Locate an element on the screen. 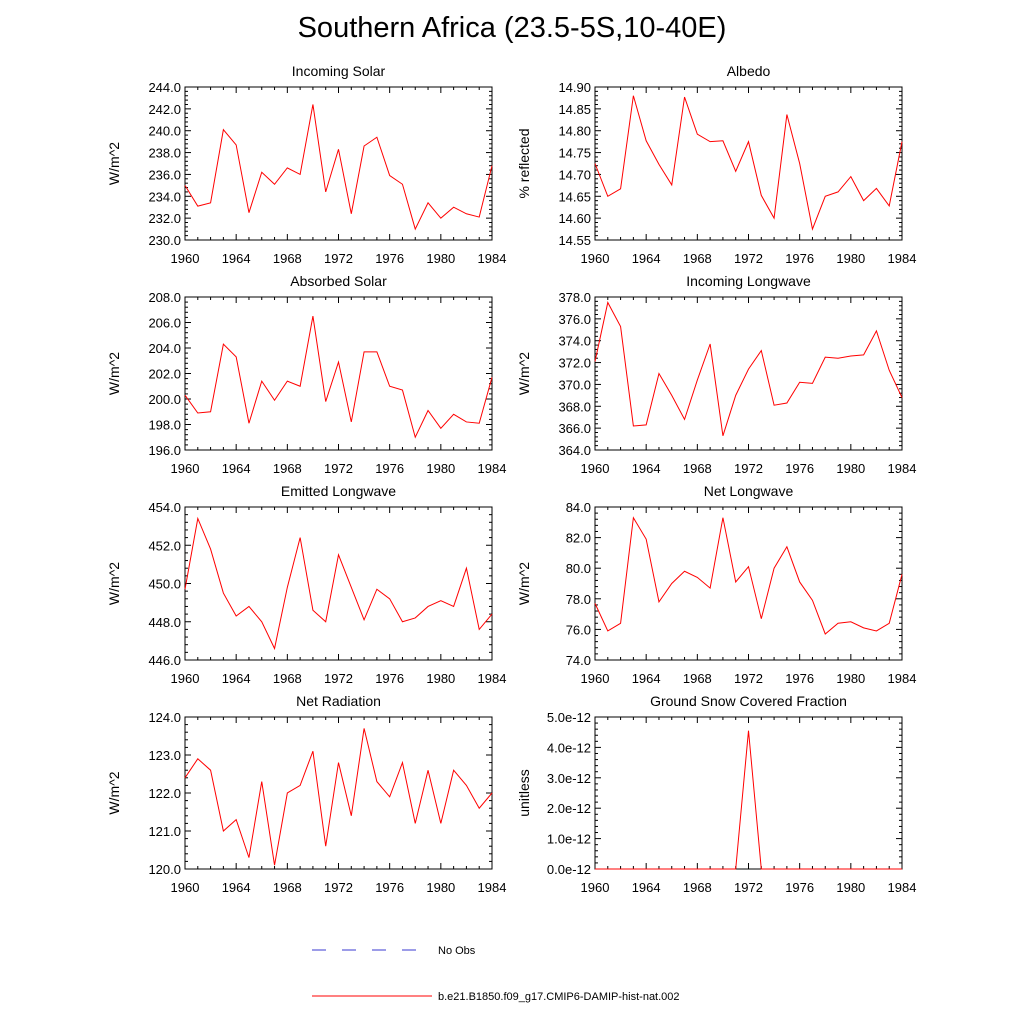  y-tick-label: 120.0 is located at coordinates (164, 869).